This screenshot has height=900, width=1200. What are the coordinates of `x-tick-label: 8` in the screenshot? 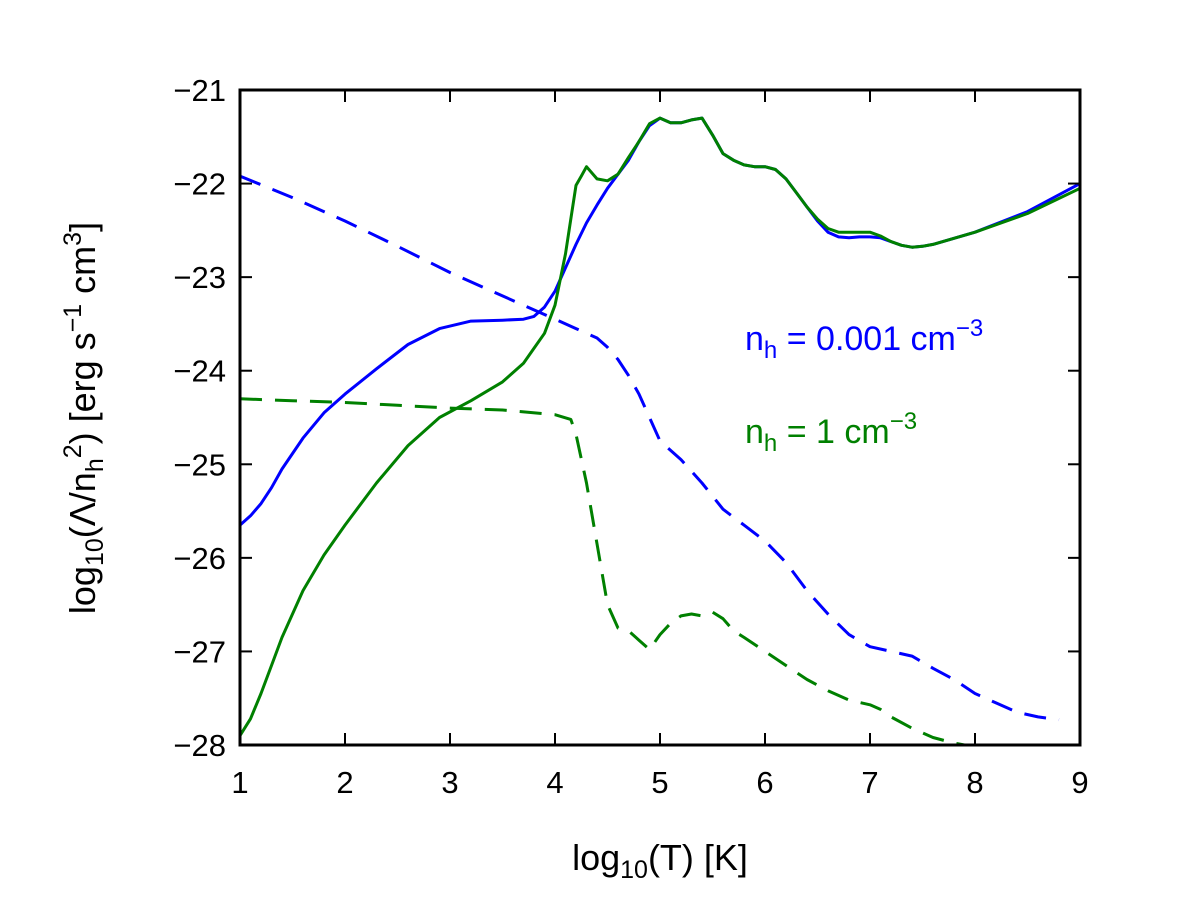 It's located at (974, 782).